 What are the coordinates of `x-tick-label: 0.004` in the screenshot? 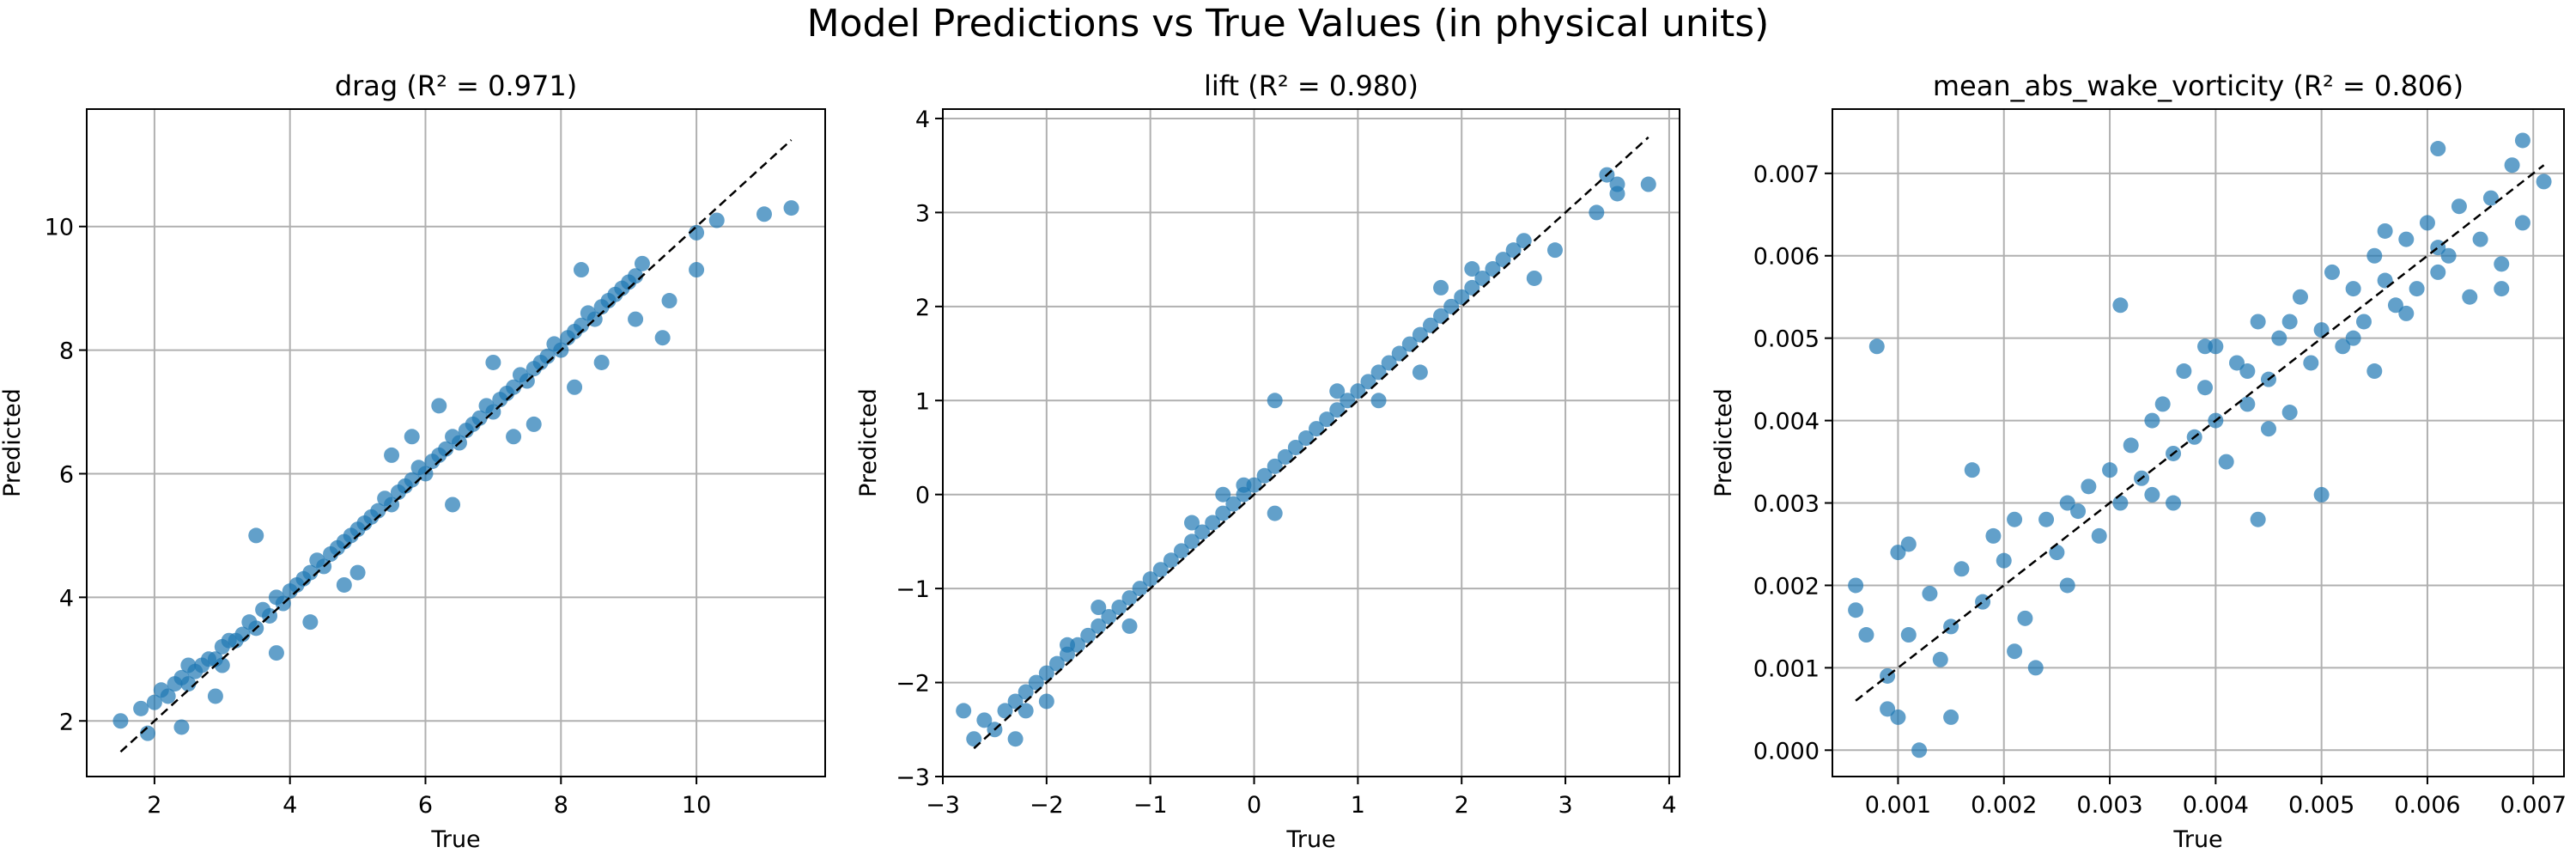 It's located at (2216, 806).